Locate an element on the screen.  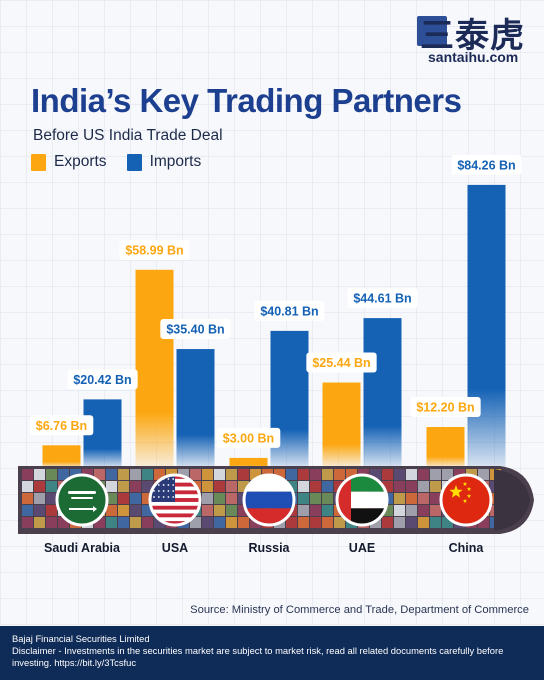
bar-exports-russia is located at coordinates (248, 462).